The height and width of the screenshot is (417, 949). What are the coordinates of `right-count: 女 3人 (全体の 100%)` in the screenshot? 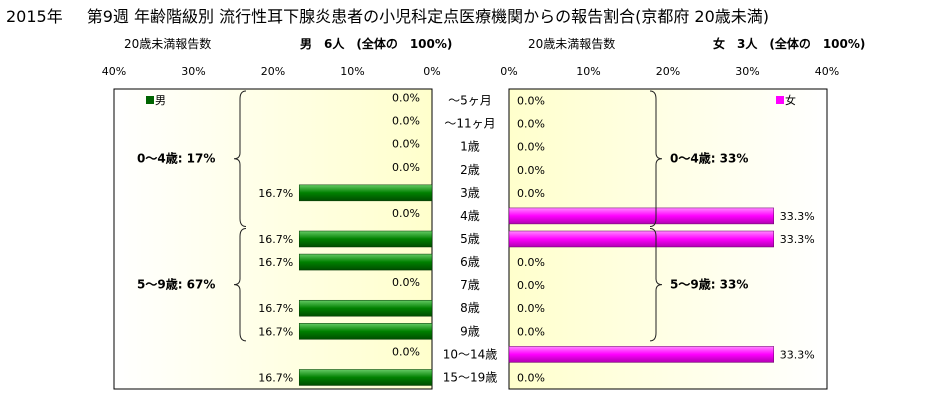 It's located at (789, 44).